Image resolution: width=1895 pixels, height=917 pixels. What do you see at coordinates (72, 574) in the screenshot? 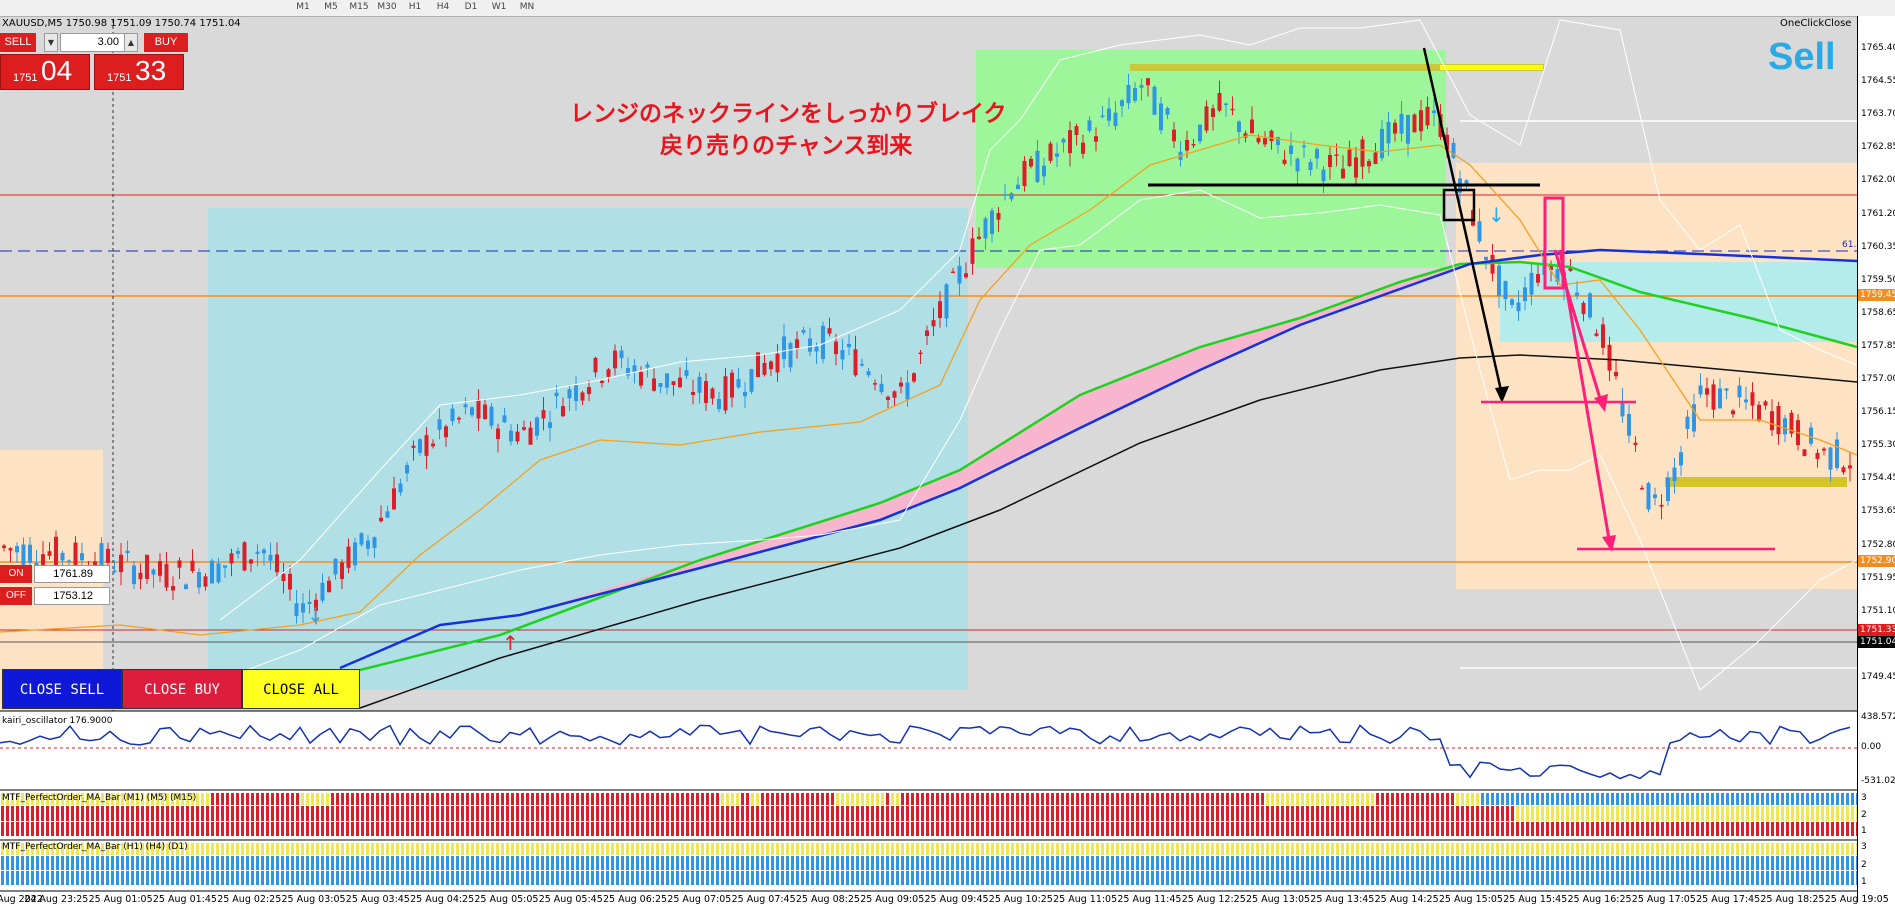
I see `line-on-price-field: 1761.89` at bounding box center [72, 574].